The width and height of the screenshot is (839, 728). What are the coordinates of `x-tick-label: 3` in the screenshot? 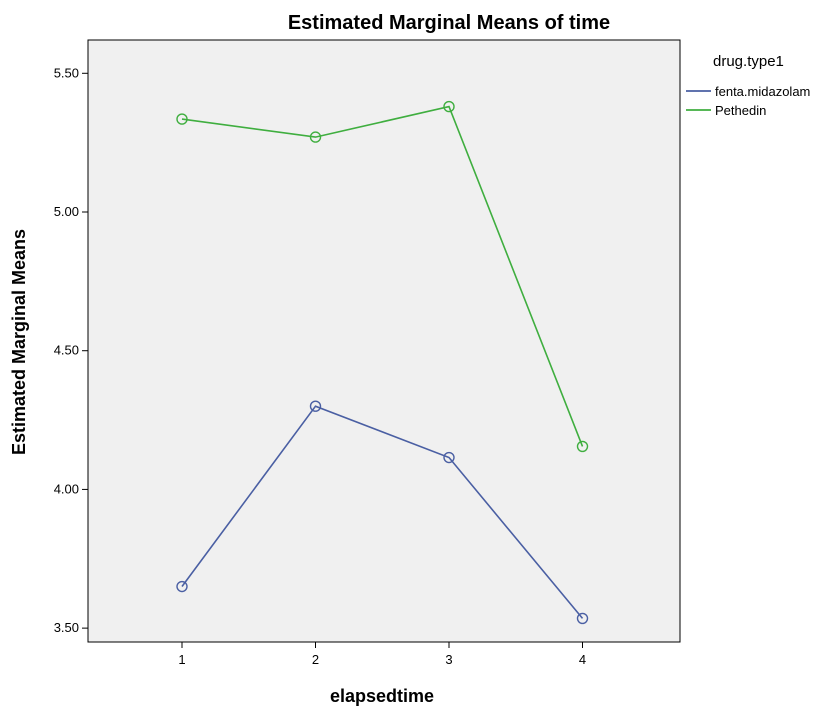 It's located at (448, 659).